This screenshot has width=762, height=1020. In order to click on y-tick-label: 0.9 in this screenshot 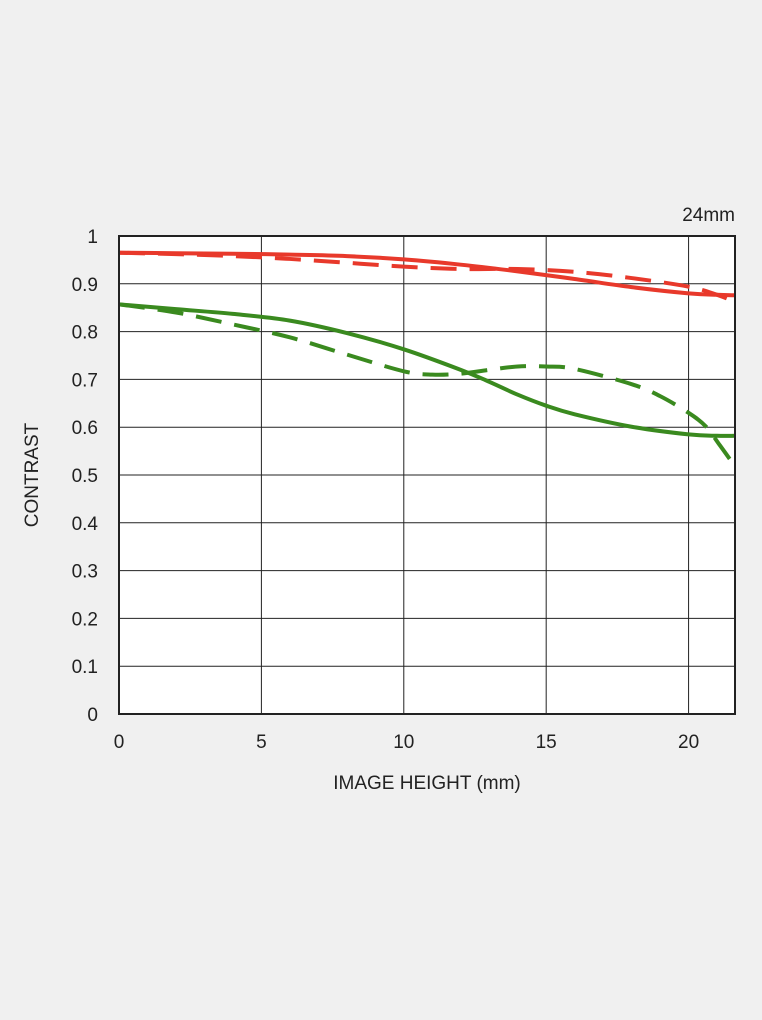, I will do `click(85, 285)`.